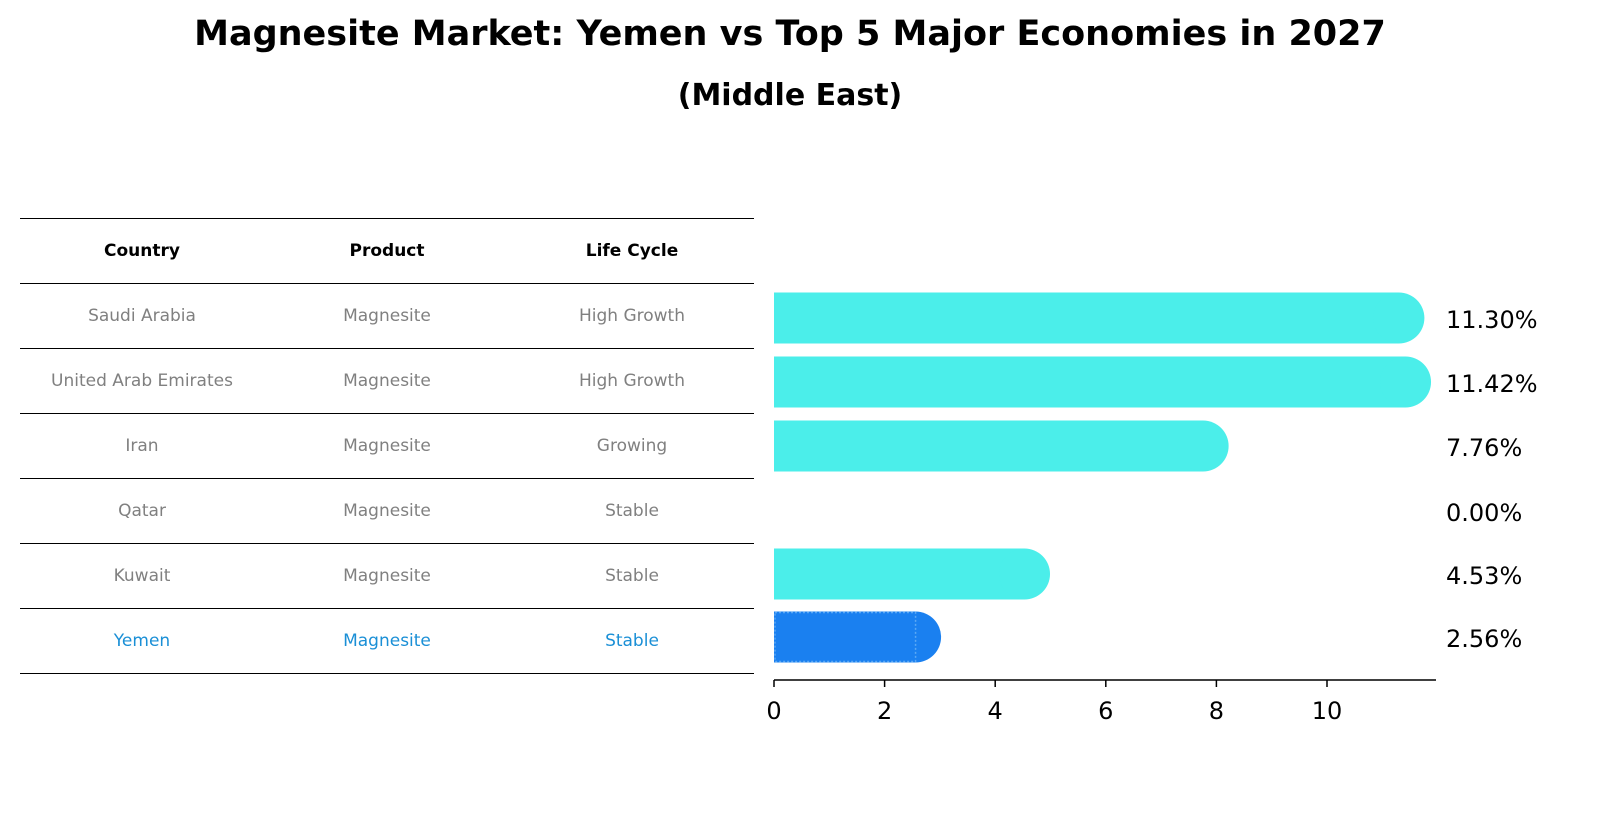 Image resolution: width=1604 pixels, height=823 pixels. What do you see at coordinates (142, 316) in the screenshot?
I see `cell-country: Saudi Arabia` at bounding box center [142, 316].